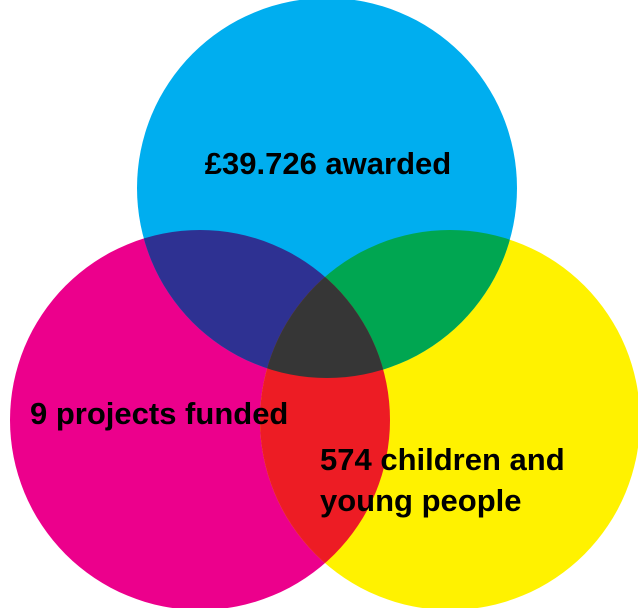  Describe the element at coordinates (421, 500) in the screenshot. I see `label-right-line-2: young people` at that location.